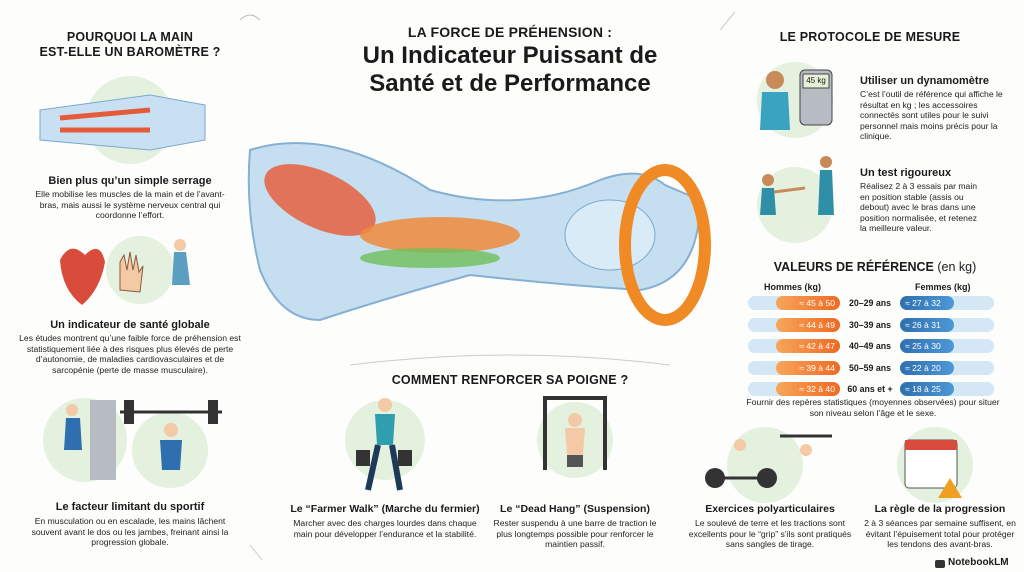 The width and height of the screenshot is (1024, 572). What do you see at coordinates (808, 346) in the screenshot?
I see `men-value: ≈ 42 à 47` at bounding box center [808, 346].